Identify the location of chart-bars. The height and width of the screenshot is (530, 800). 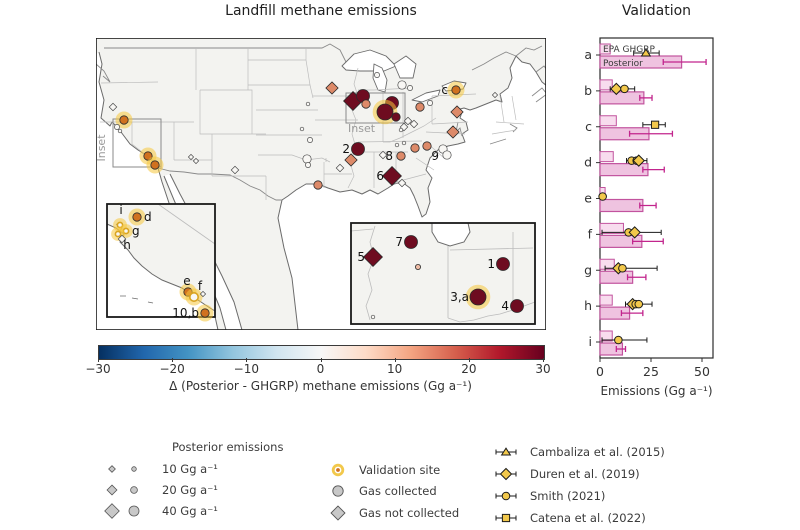
(641, 199).